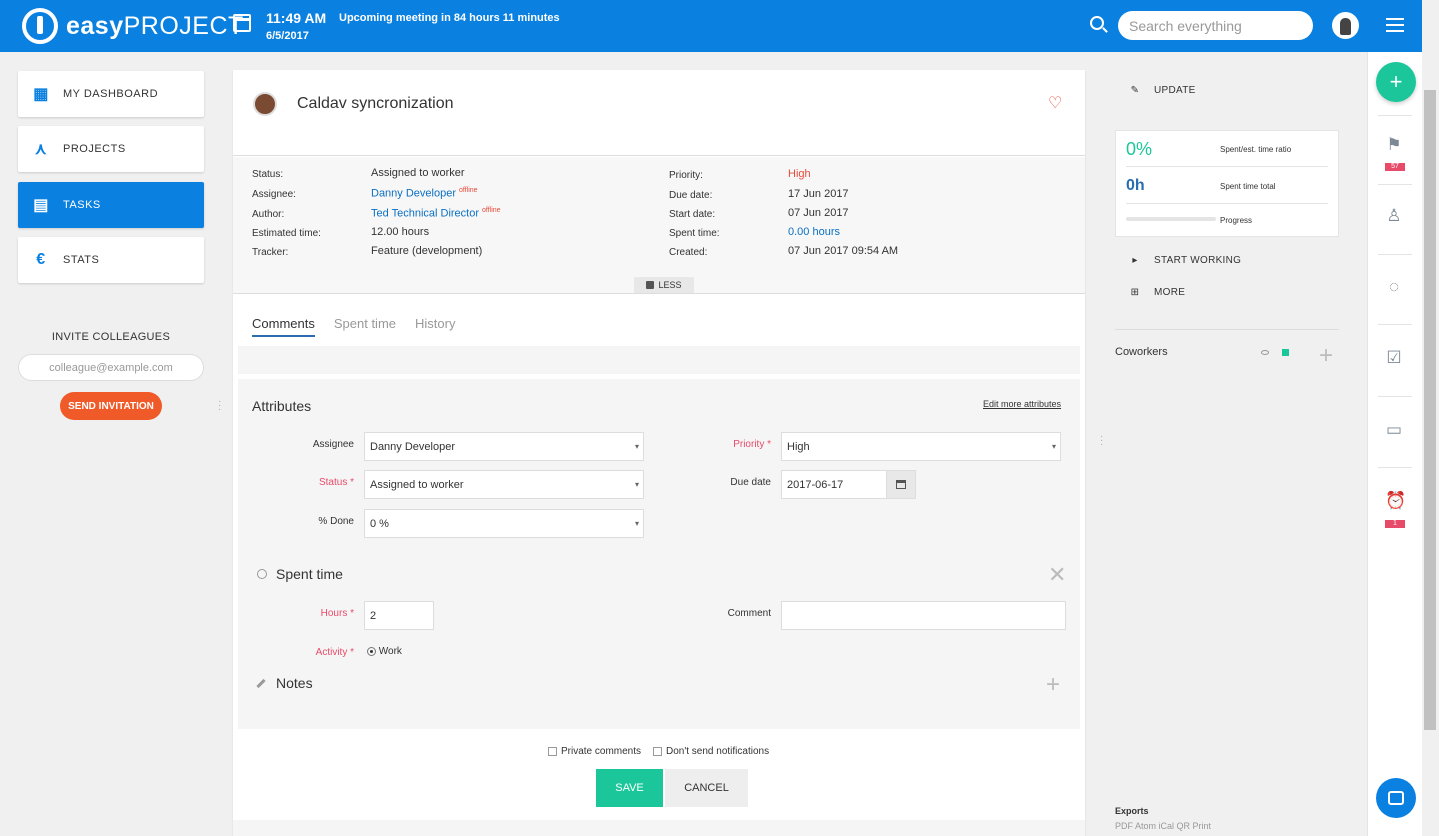 The width and height of the screenshot is (1439, 836). What do you see at coordinates (1395, 524) in the screenshot?
I see `alarm-badge: 1` at bounding box center [1395, 524].